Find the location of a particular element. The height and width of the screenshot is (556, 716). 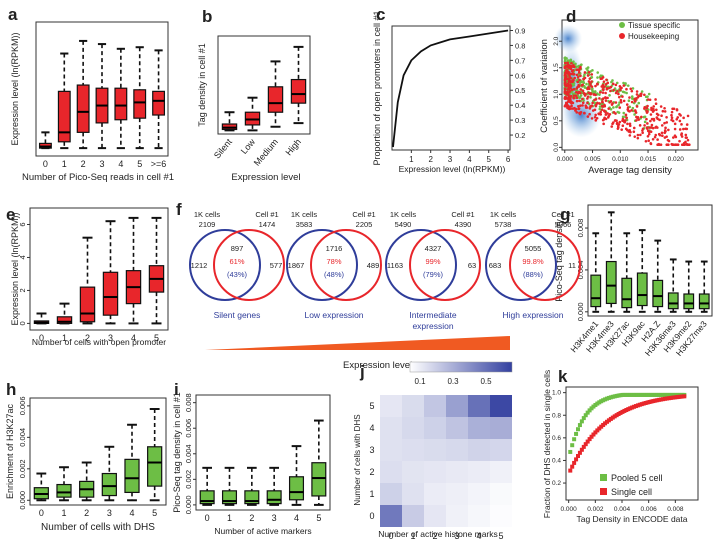

y-tick-label: 3 is located at coordinates (371, 450).